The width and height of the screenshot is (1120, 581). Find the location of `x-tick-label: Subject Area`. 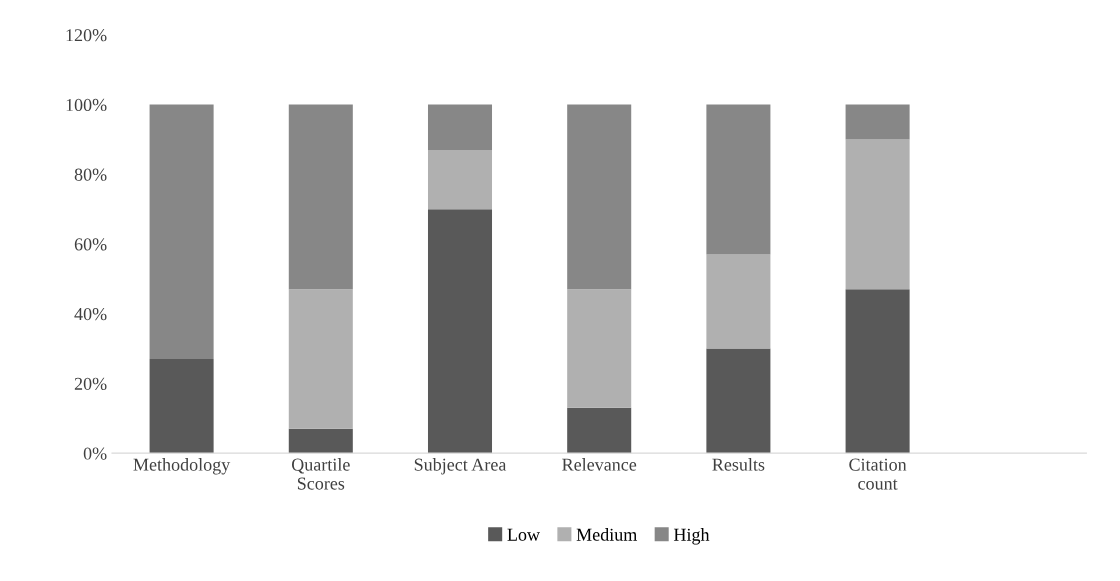

x-tick-label: Subject Area is located at coordinates (460, 466).